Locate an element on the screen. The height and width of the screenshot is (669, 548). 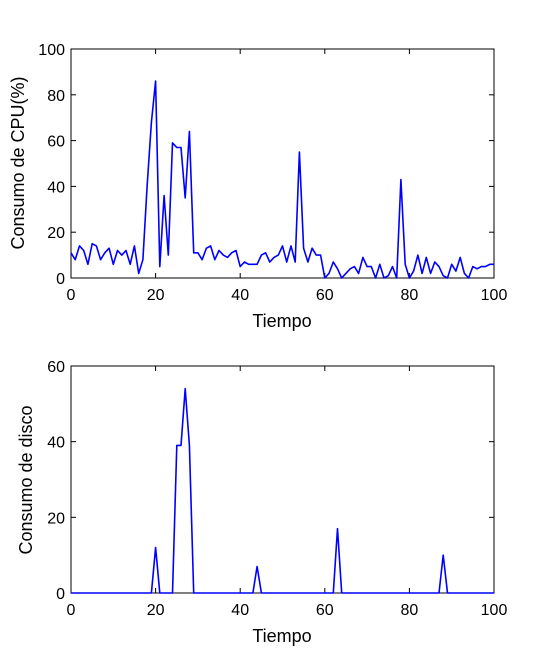
cpu-x-axis-label: Tiempo is located at coordinates (281, 321).